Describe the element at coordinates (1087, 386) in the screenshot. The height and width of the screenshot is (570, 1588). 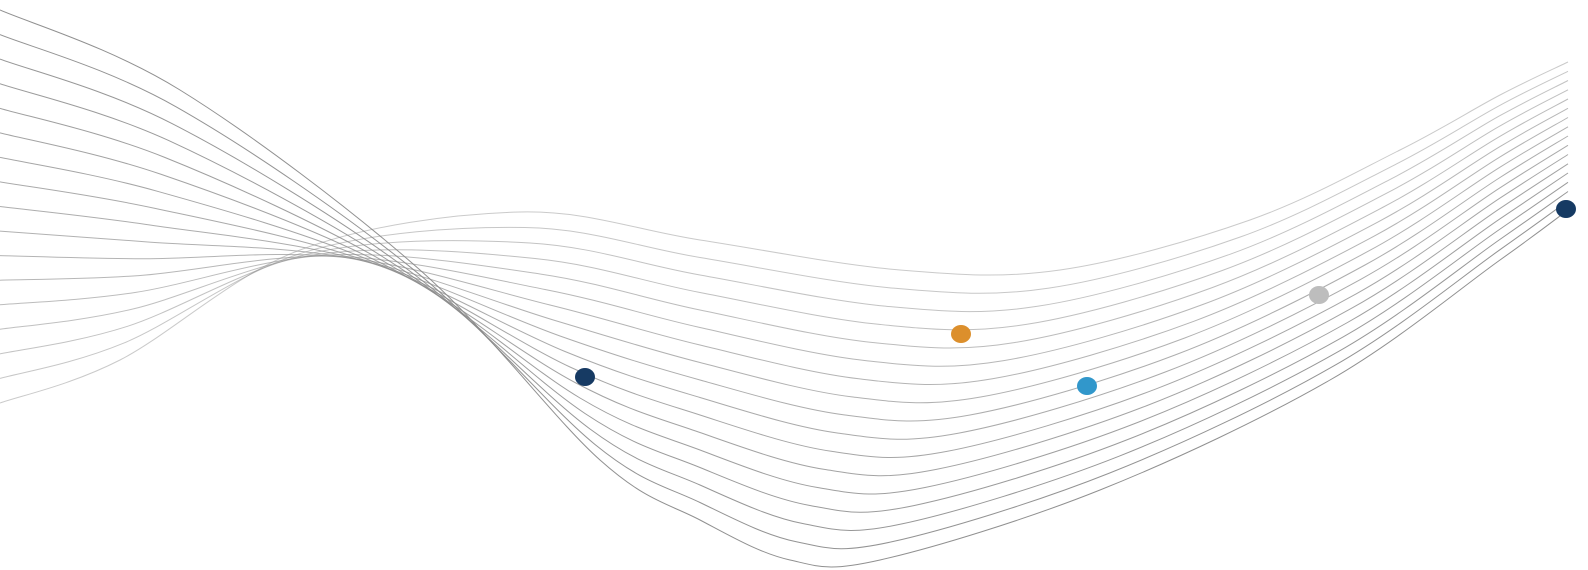
I see `blue-dot` at that location.